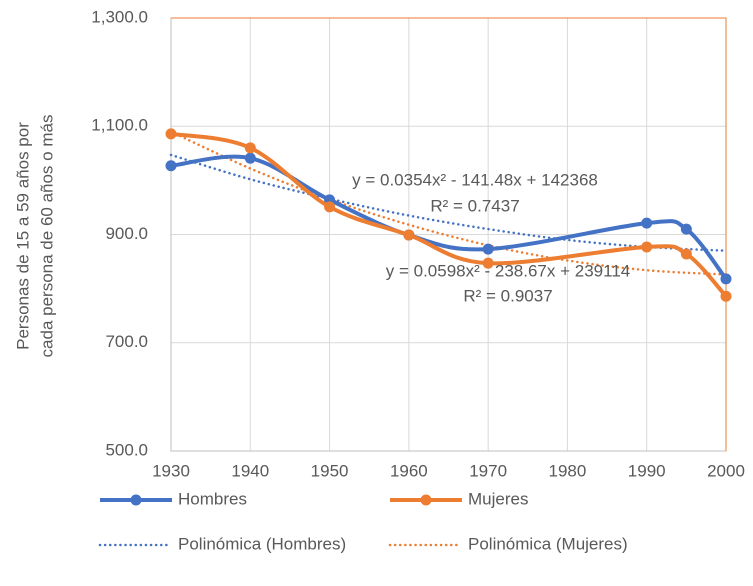 This screenshot has height=586, width=753. What do you see at coordinates (119, 16) in the screenshot?
I see `y-tick-label: 1,300.0` at bounding box center [119, 16].